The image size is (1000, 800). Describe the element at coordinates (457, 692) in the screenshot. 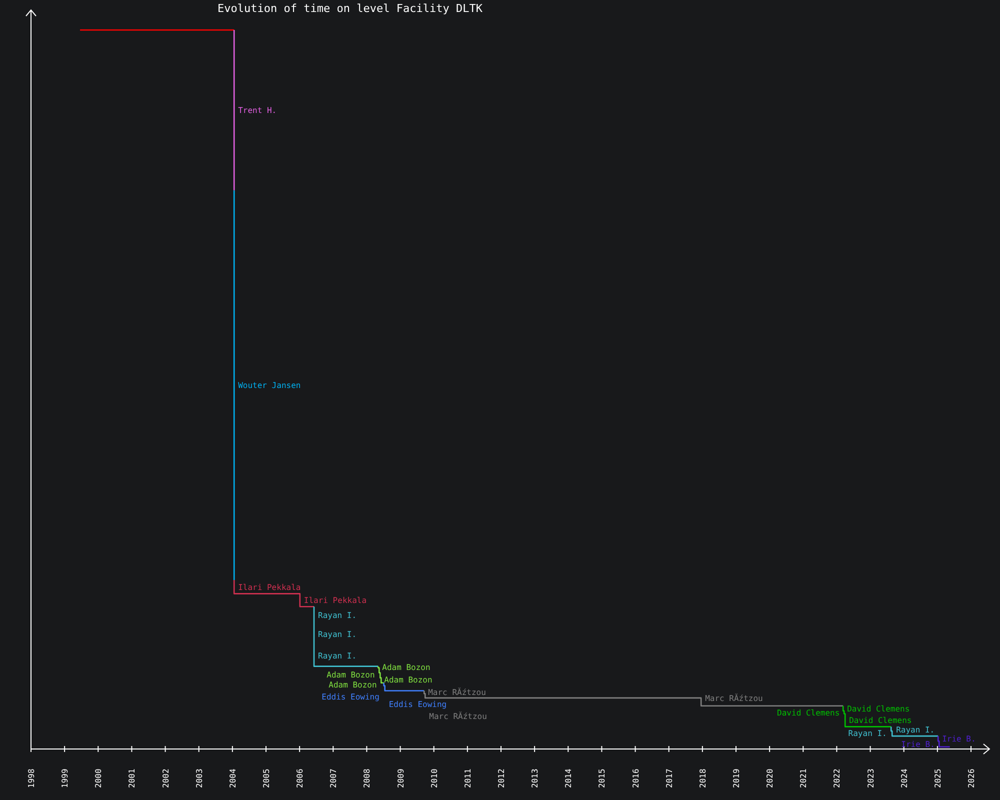

I see `series-label: Marc RĂźtzou` at that location.